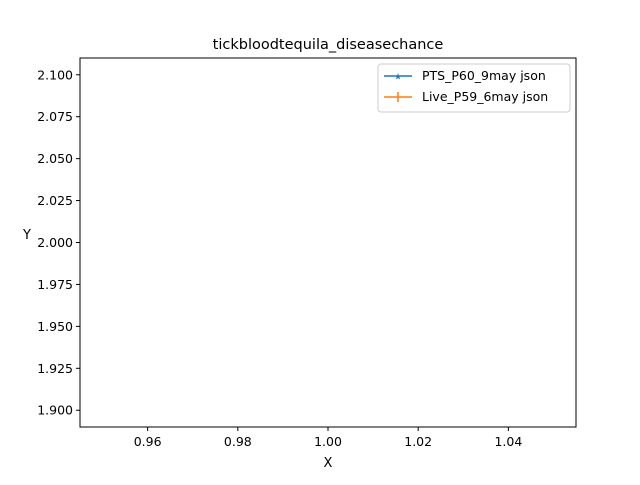 This screenshot has width=640, height=485. Describe the element at coordinates (508, 441) in the screenshot. I see `x-tick-label: 1.04` at that location.